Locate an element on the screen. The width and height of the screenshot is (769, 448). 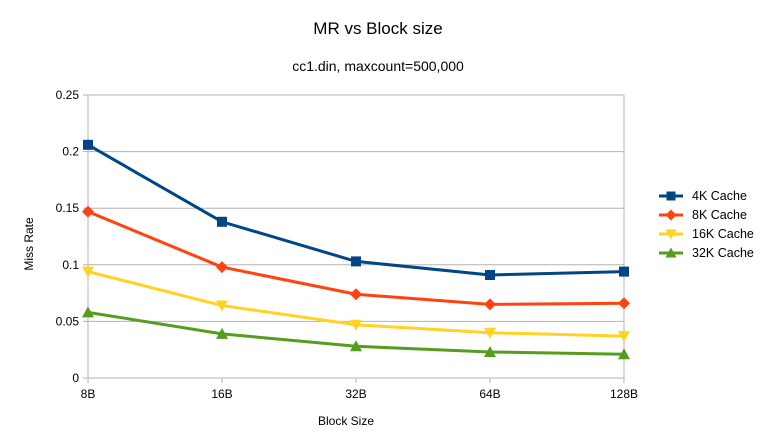
x-tick-label: 16B is located at coordinates (221, 394).